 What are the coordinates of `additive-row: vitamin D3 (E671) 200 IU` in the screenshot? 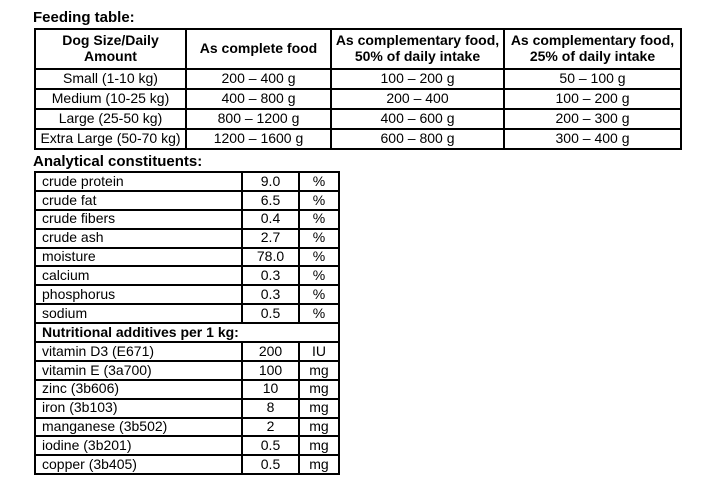 It's located at (187, 351).